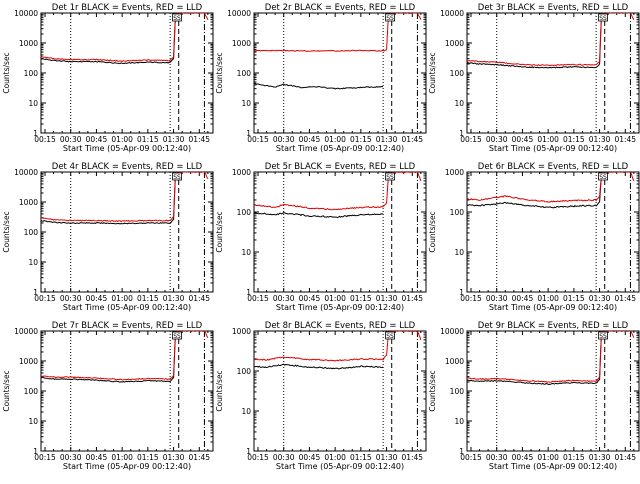  What do you see at coordinates (340, 326) in the screenshot?
I see `chart-title: Det 8r BLACK = Events, RED = LLD` at bounding box center [340, 326].